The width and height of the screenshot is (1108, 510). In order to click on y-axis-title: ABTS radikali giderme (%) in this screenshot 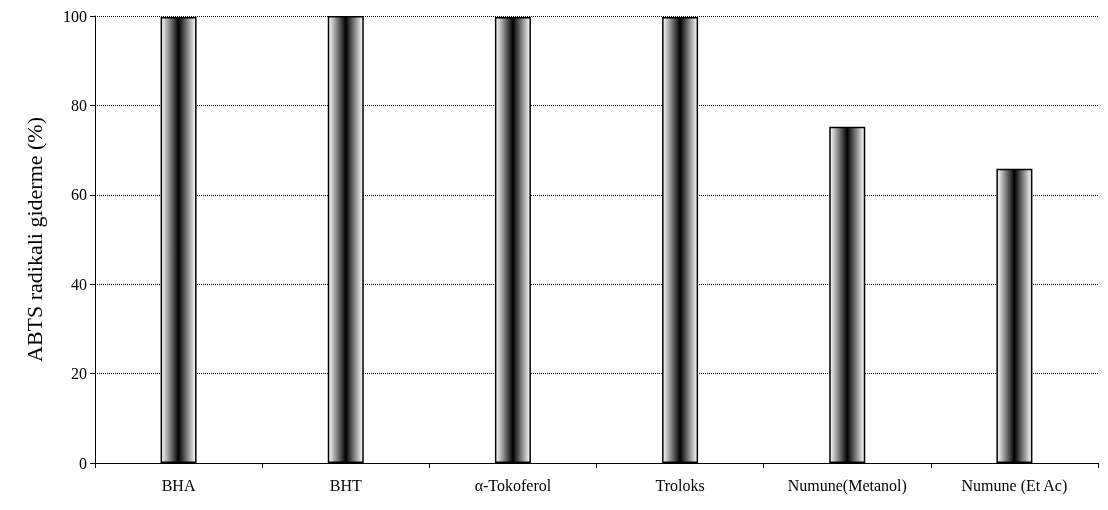, I will do `click(34, 239)`.